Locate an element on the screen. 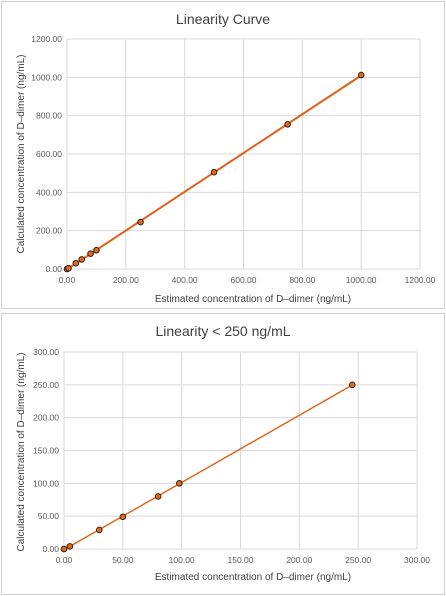 The width and height of the screenshot is (446, 596). x-tick-label: 300.00 is located at coordinates (417, 560).